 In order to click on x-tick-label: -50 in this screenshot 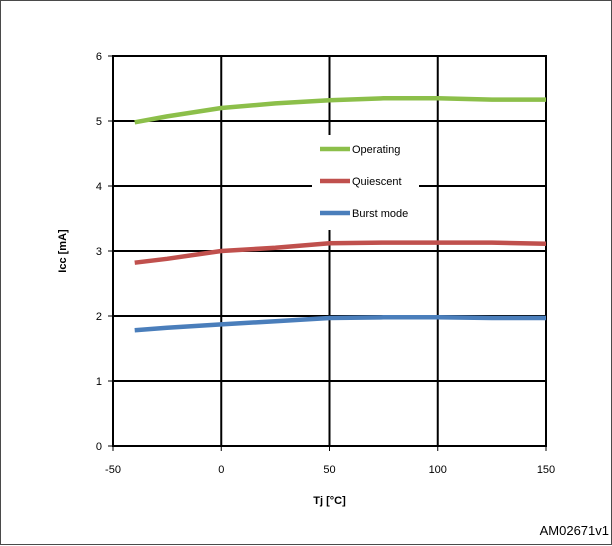, I will do `click(113, 470)`.